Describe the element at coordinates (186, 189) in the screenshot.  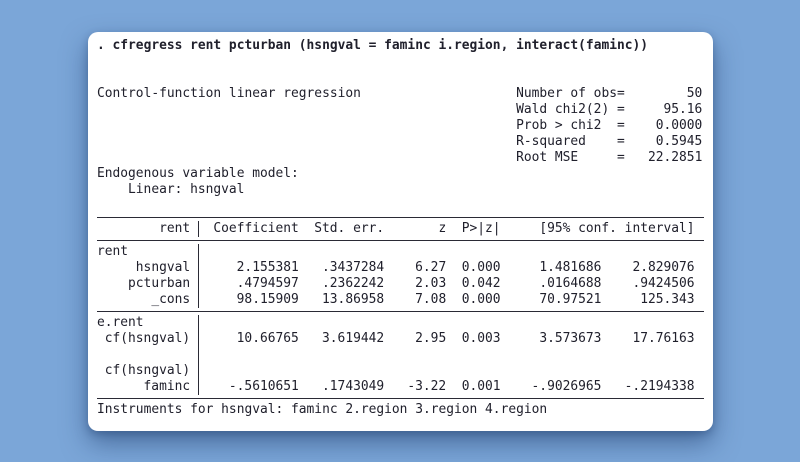
I see `endogenous-model-detail: Linear: hsngval` at that location.